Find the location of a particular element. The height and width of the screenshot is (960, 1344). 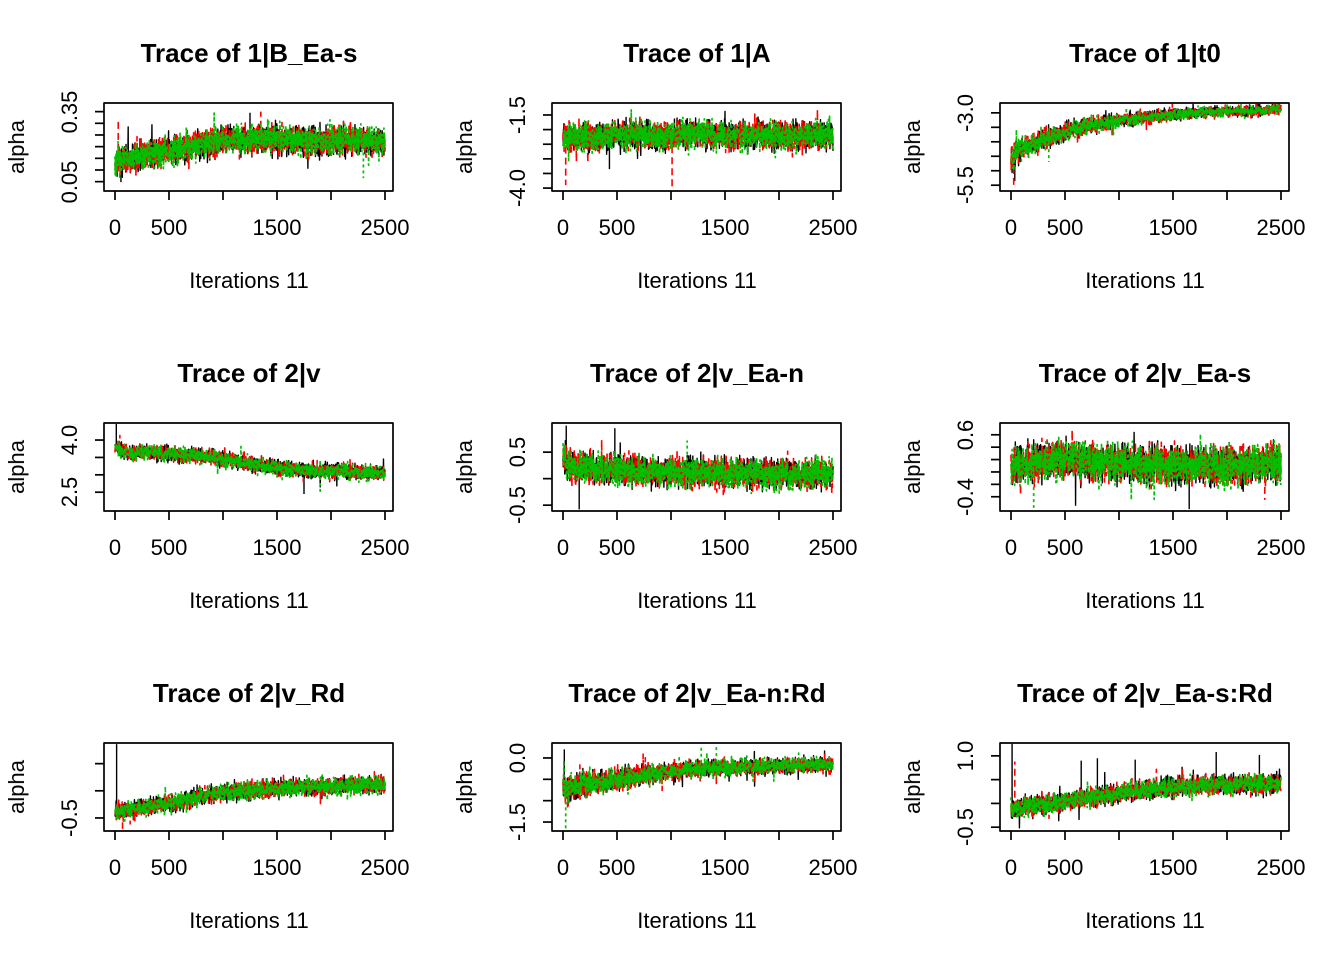

plot-title: Trace of 1|t0 is located at coordinates (1145, 53).